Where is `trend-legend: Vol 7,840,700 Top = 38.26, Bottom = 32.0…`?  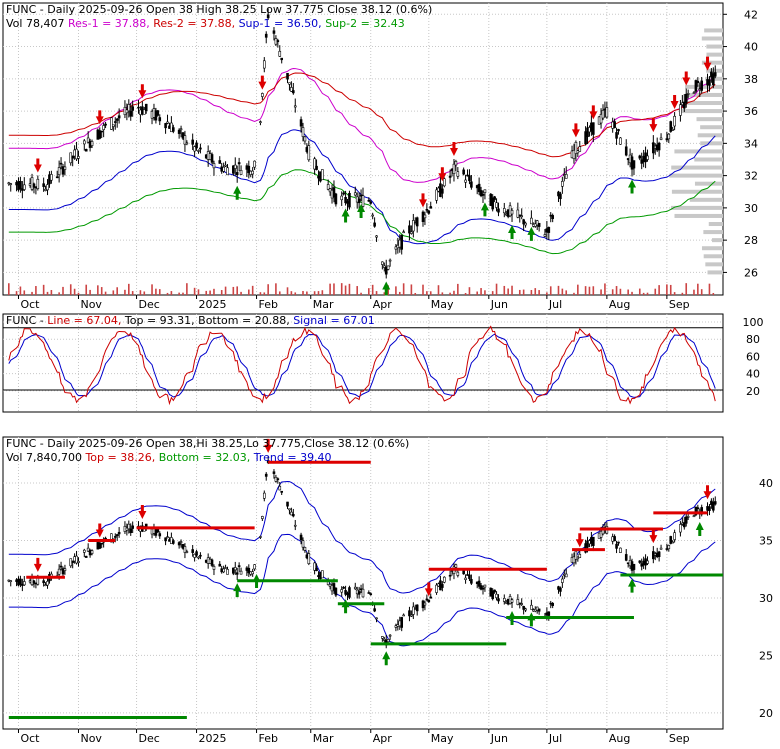 trend-legend: Vol 7,840,700 Top = 38.26, Bottom = 32.0… is located at coordinates (169, 457).